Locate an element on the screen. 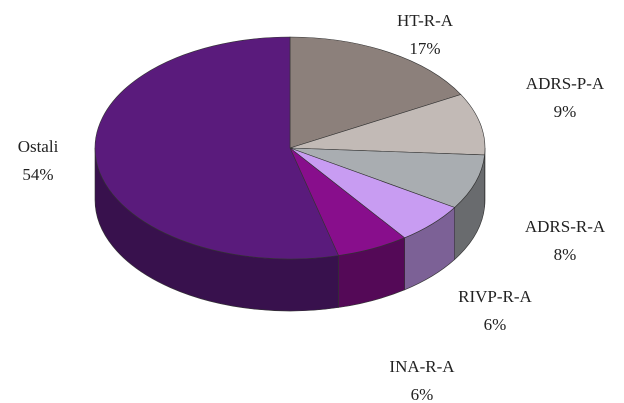 Image resolution: width=624 pixels, height=403 pixels. value-label: 8% is located at coordinates (565, 254).